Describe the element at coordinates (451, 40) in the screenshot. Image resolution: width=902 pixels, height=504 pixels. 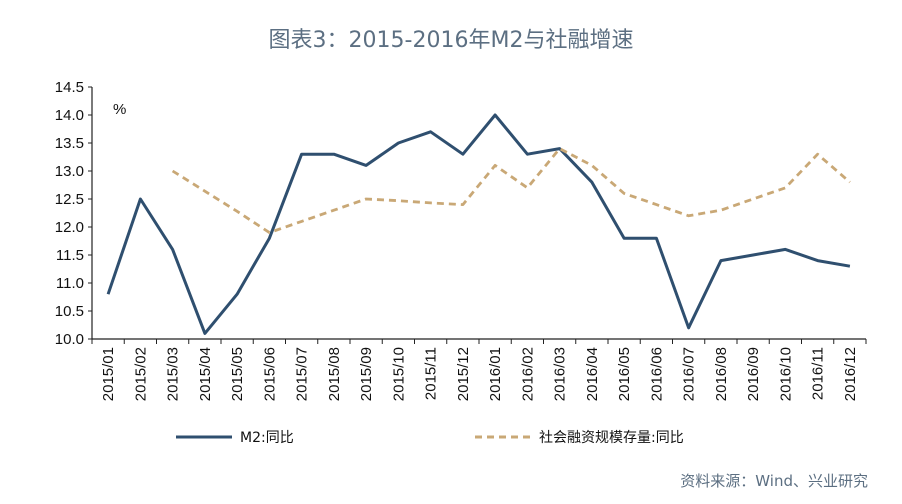
I see `chart-title: 图表3：2015-2016年M2与社融增速` at that location.